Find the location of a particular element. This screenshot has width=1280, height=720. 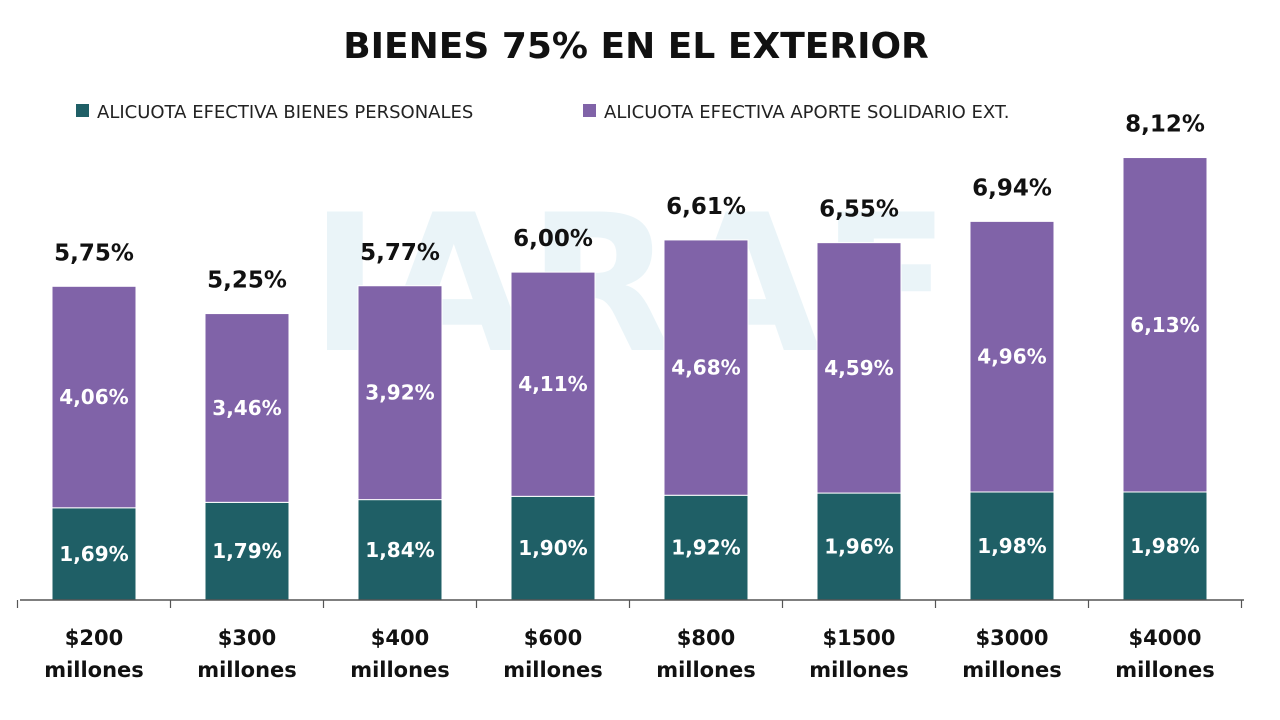

total-label: 5,75% is located at coordinates (94, 253).